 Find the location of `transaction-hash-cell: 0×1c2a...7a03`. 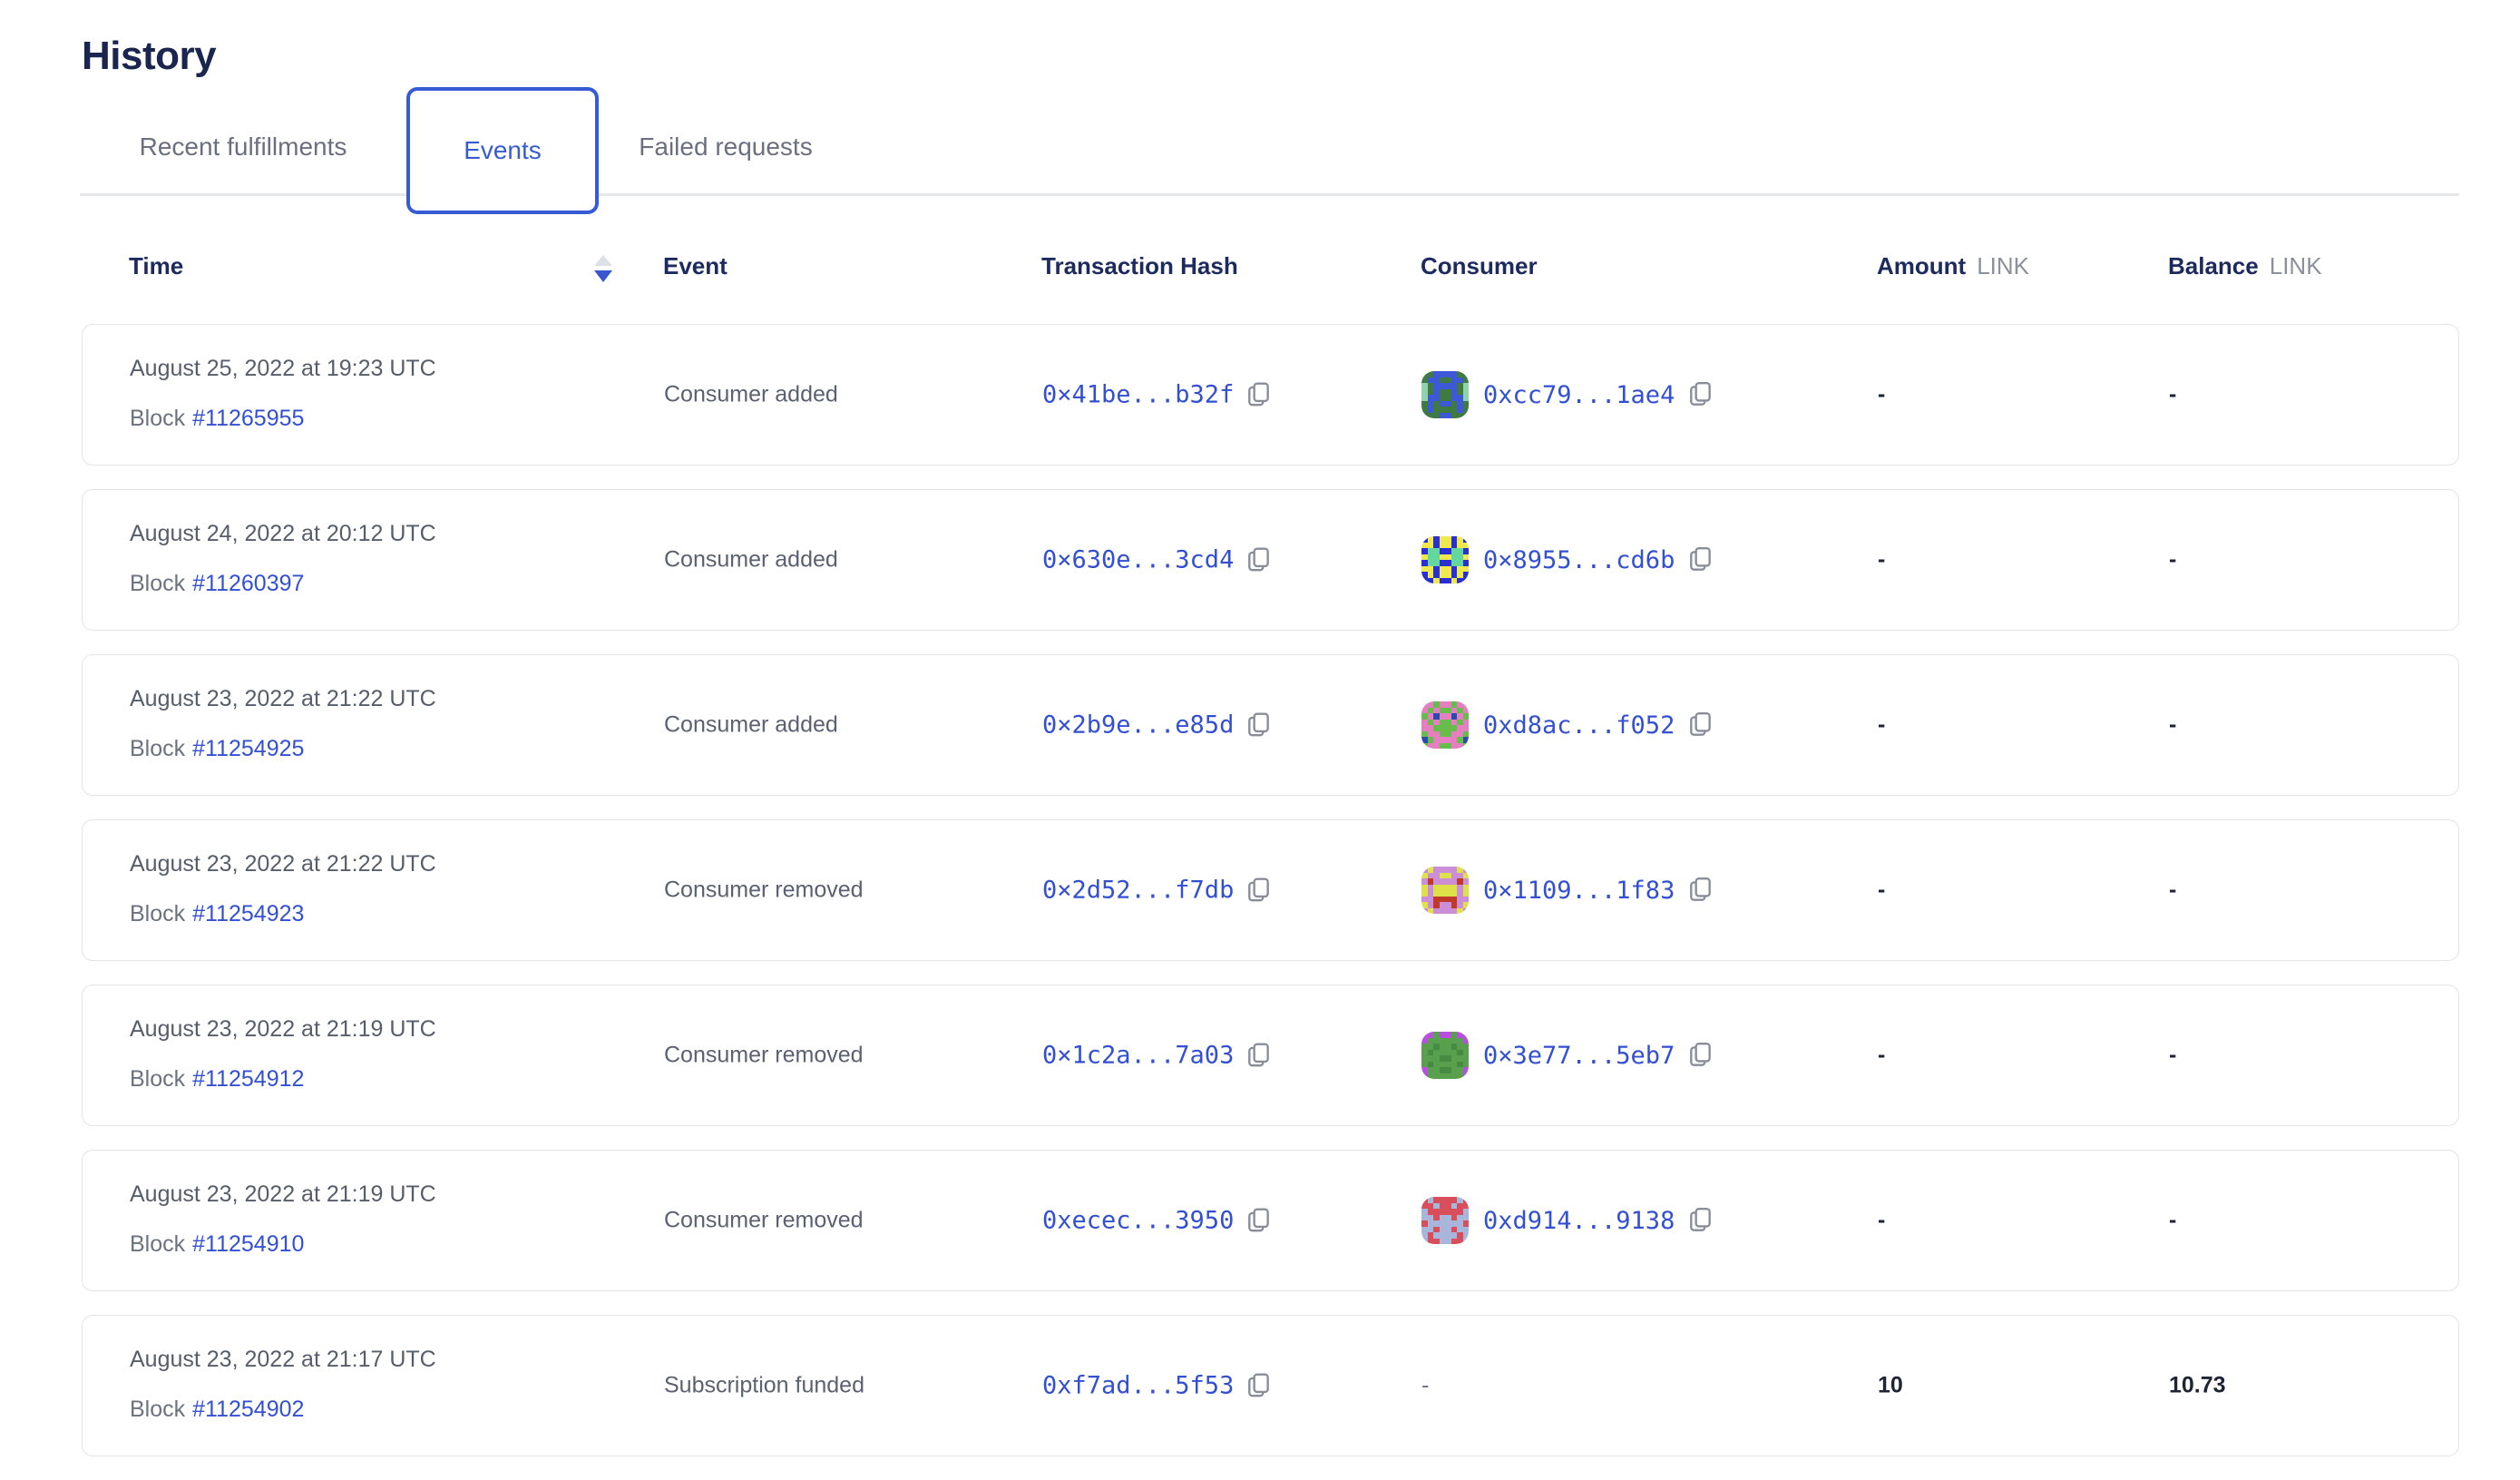

transaction-hash-cell: 0×1c2a...7a03 is located at coordinates (1156, 1056).